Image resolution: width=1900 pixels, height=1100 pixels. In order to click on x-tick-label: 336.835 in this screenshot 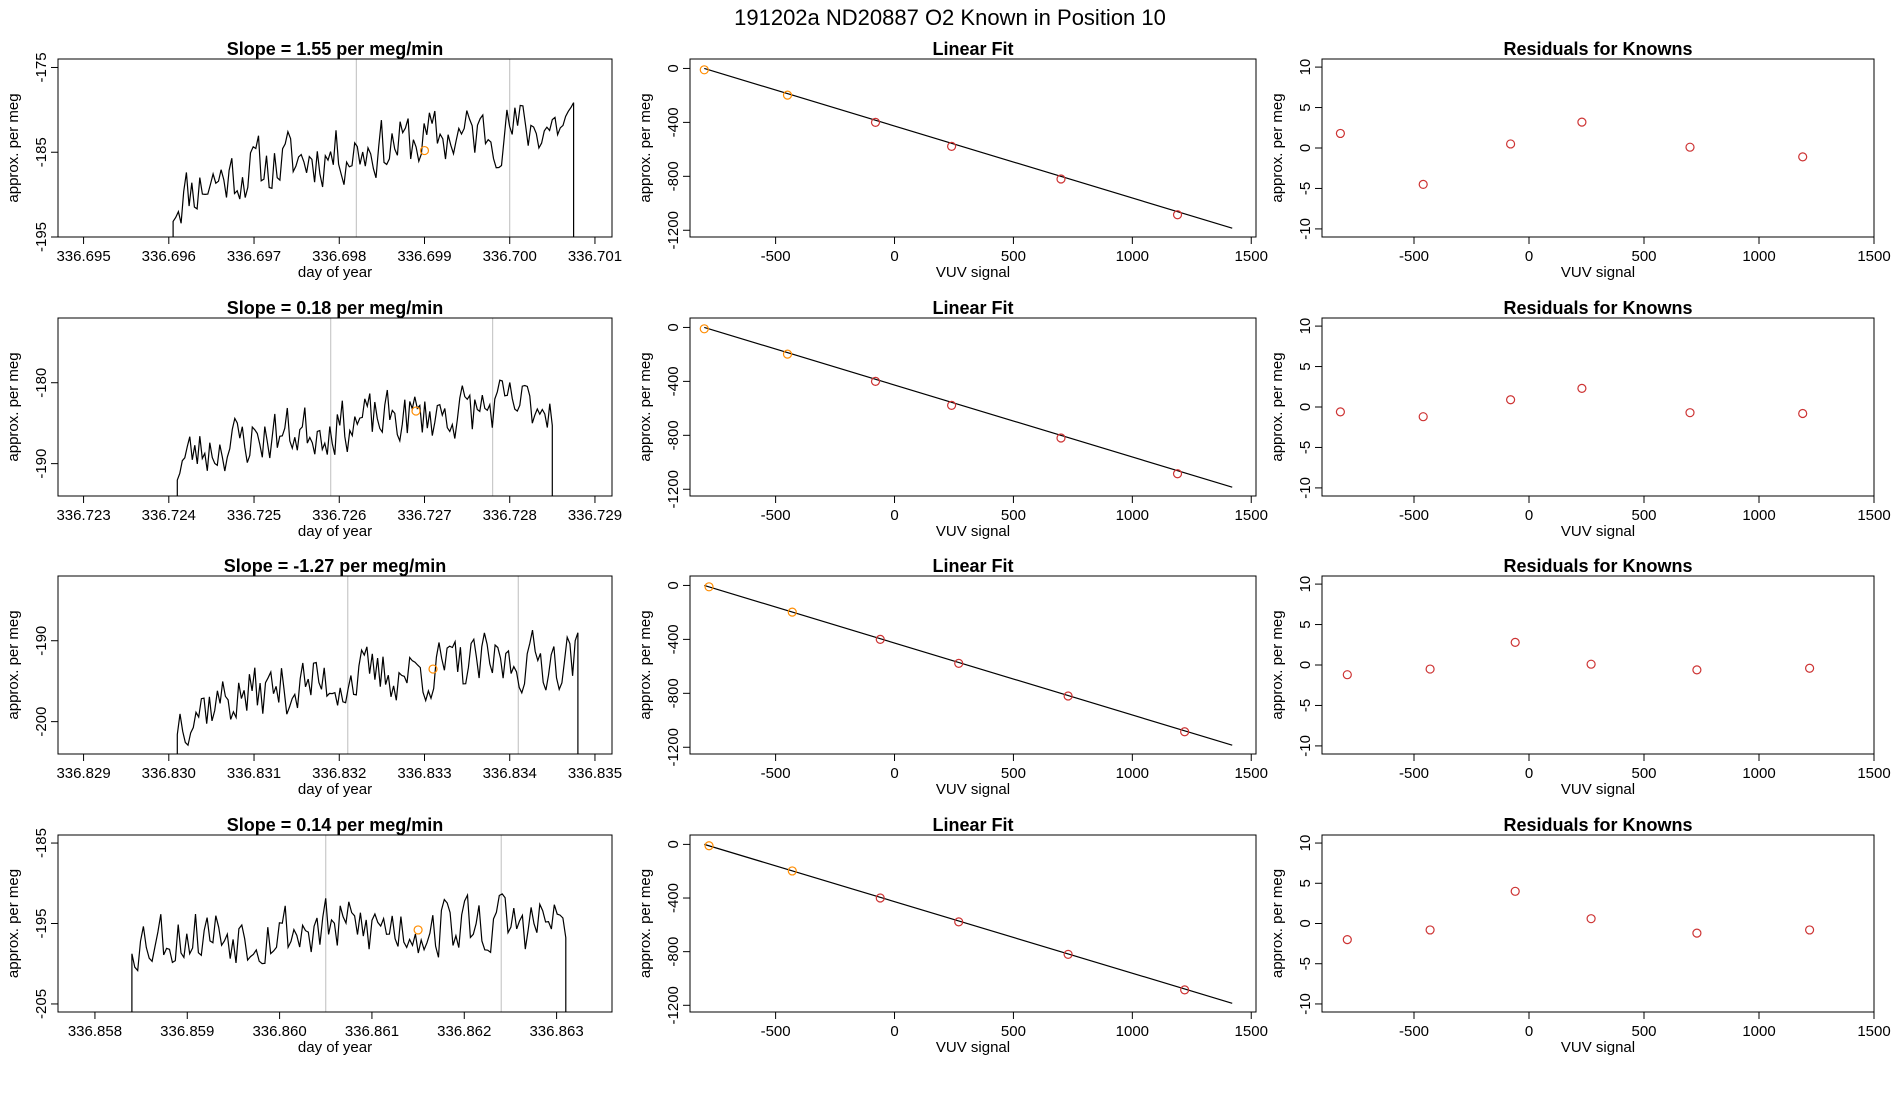, I will do `click(595, 773)`.